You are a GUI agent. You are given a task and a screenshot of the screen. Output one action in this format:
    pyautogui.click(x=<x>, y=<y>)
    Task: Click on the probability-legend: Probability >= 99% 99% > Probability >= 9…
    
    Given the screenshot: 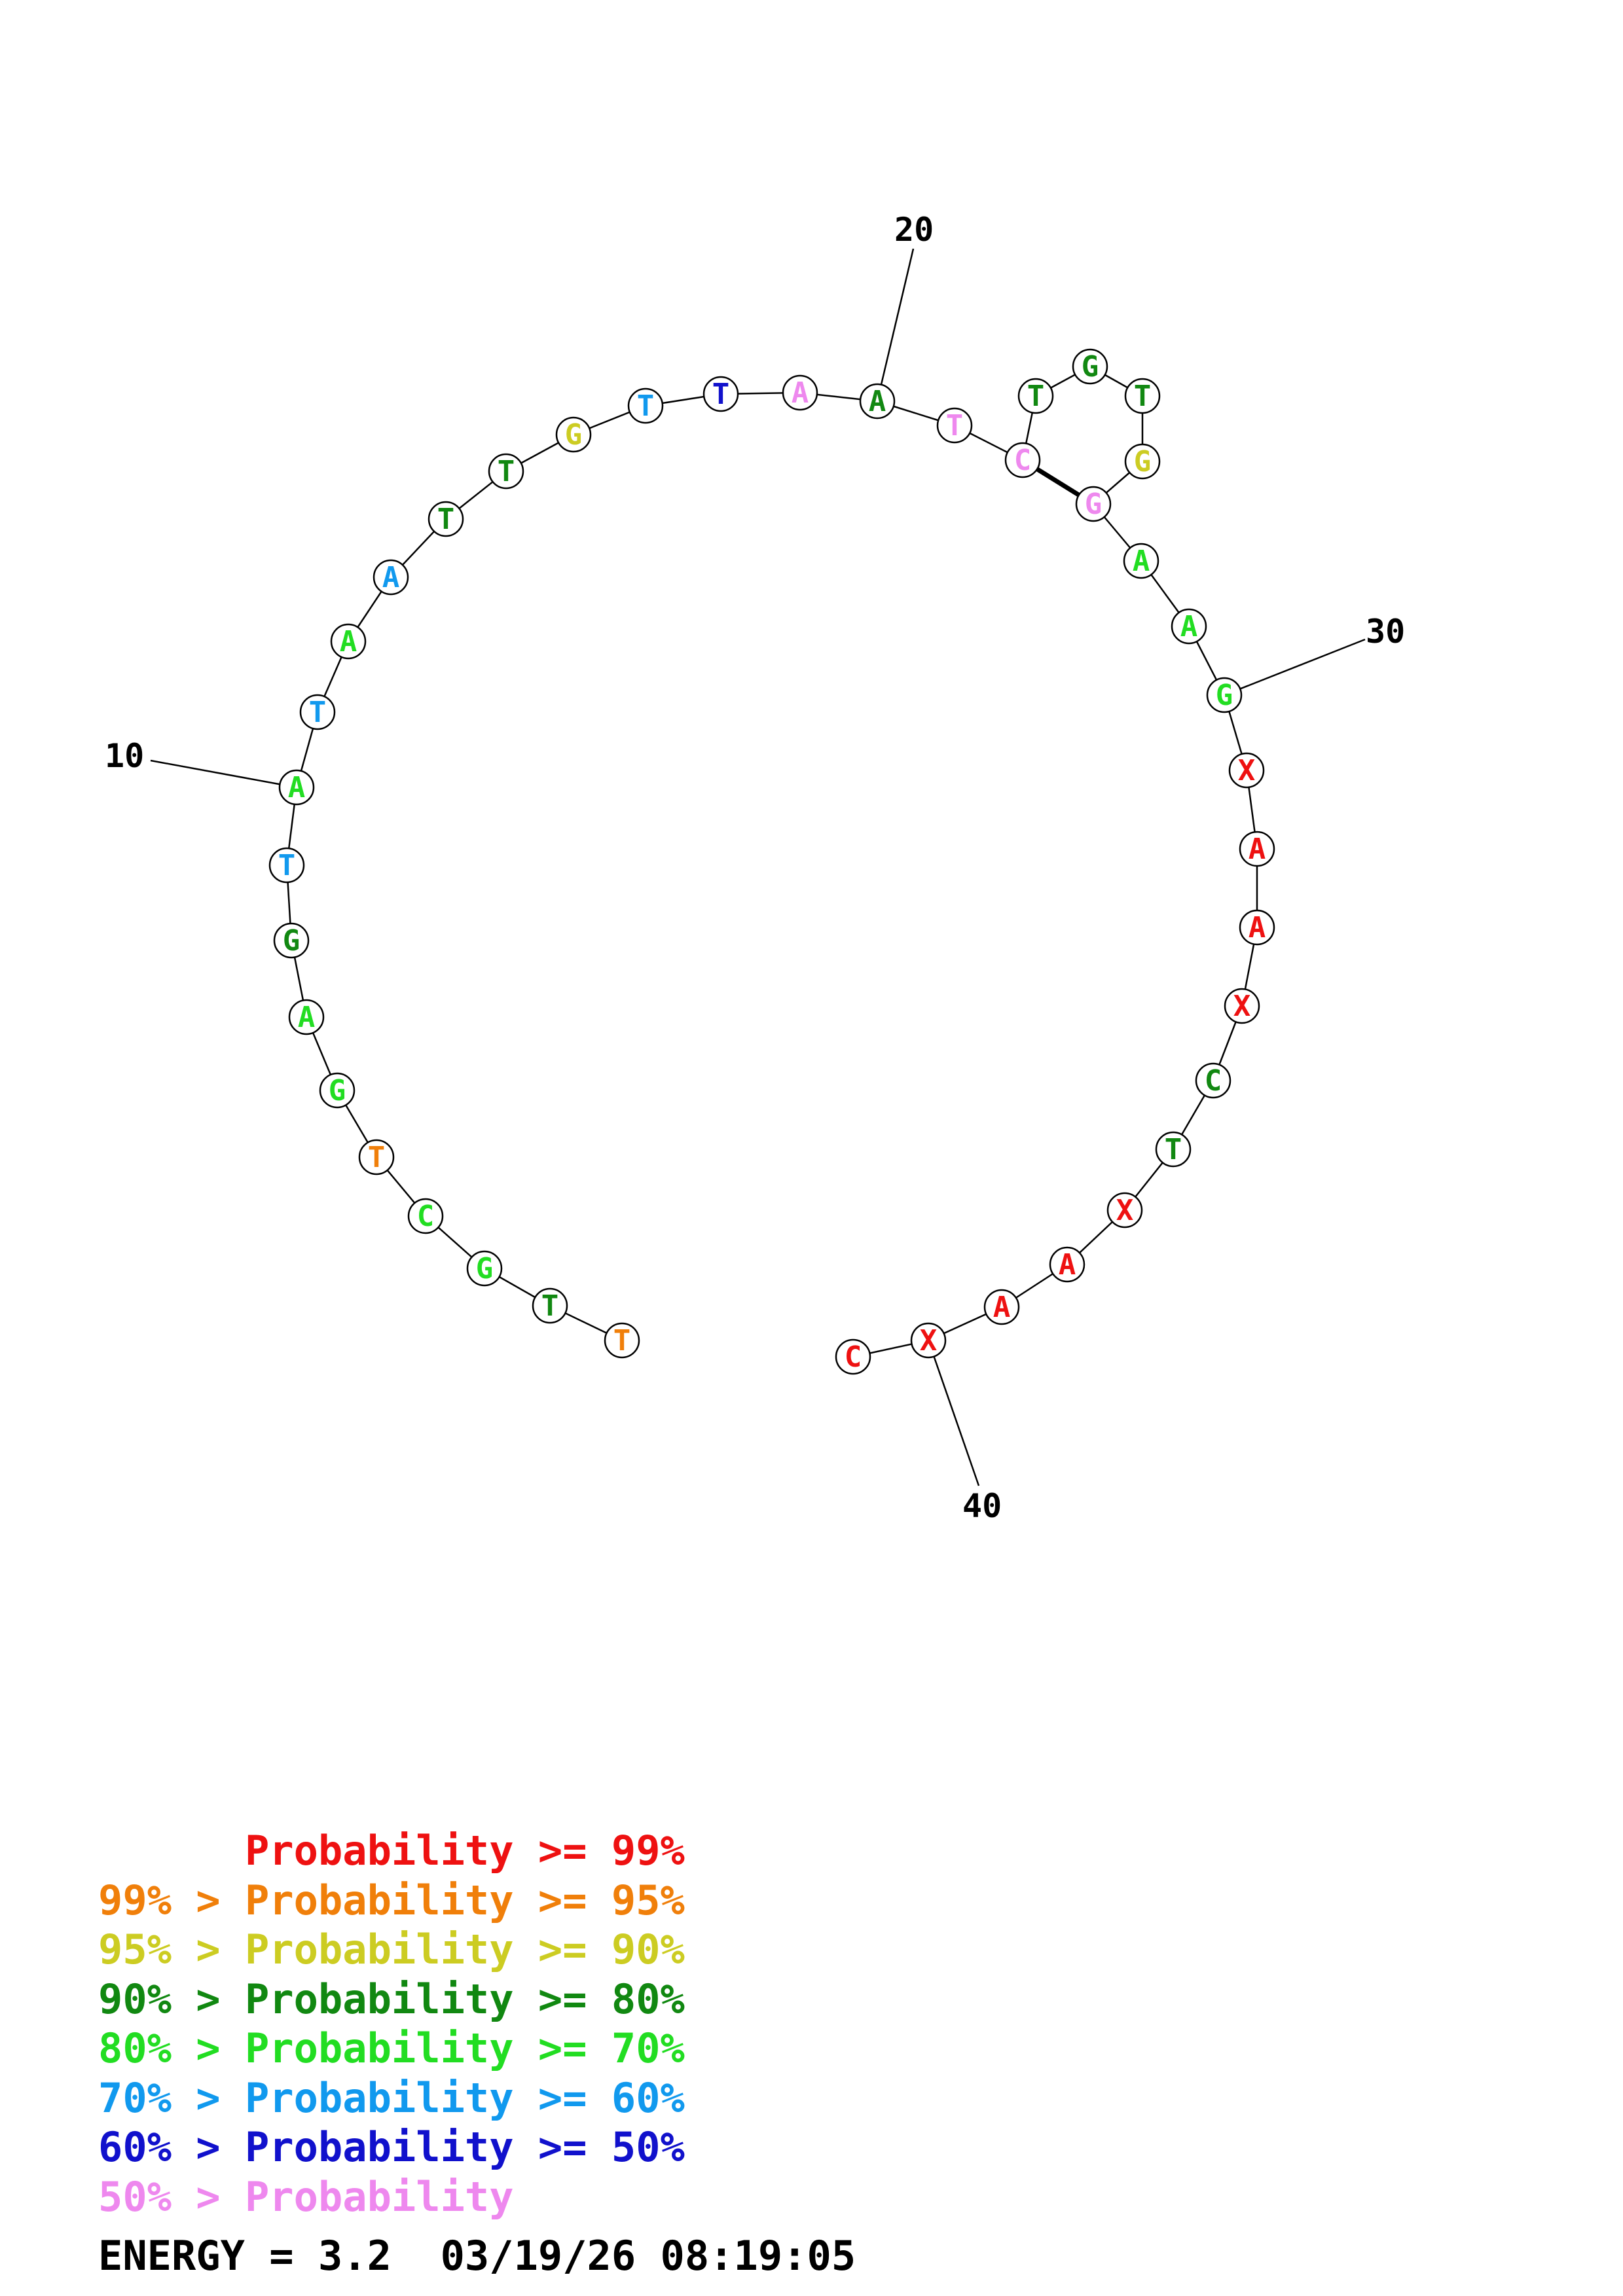 What is the action you would take?
    pyautogui.click(x=391, y=2023)
    